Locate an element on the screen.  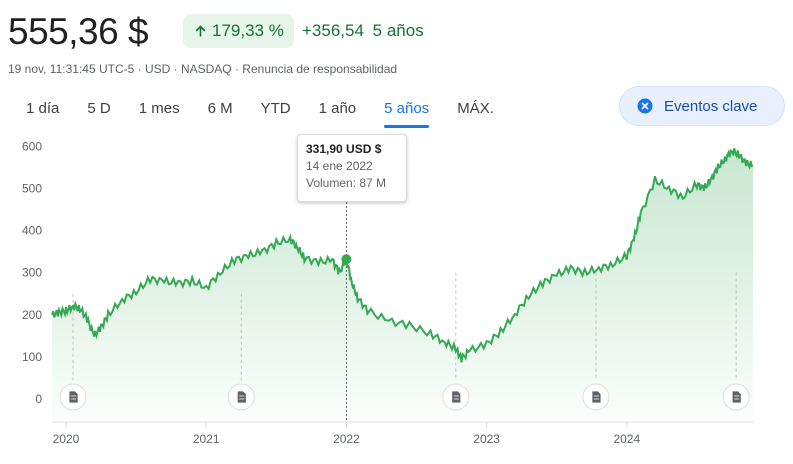
y-tick-label-1: 100 is located at coordinates (32, 357).